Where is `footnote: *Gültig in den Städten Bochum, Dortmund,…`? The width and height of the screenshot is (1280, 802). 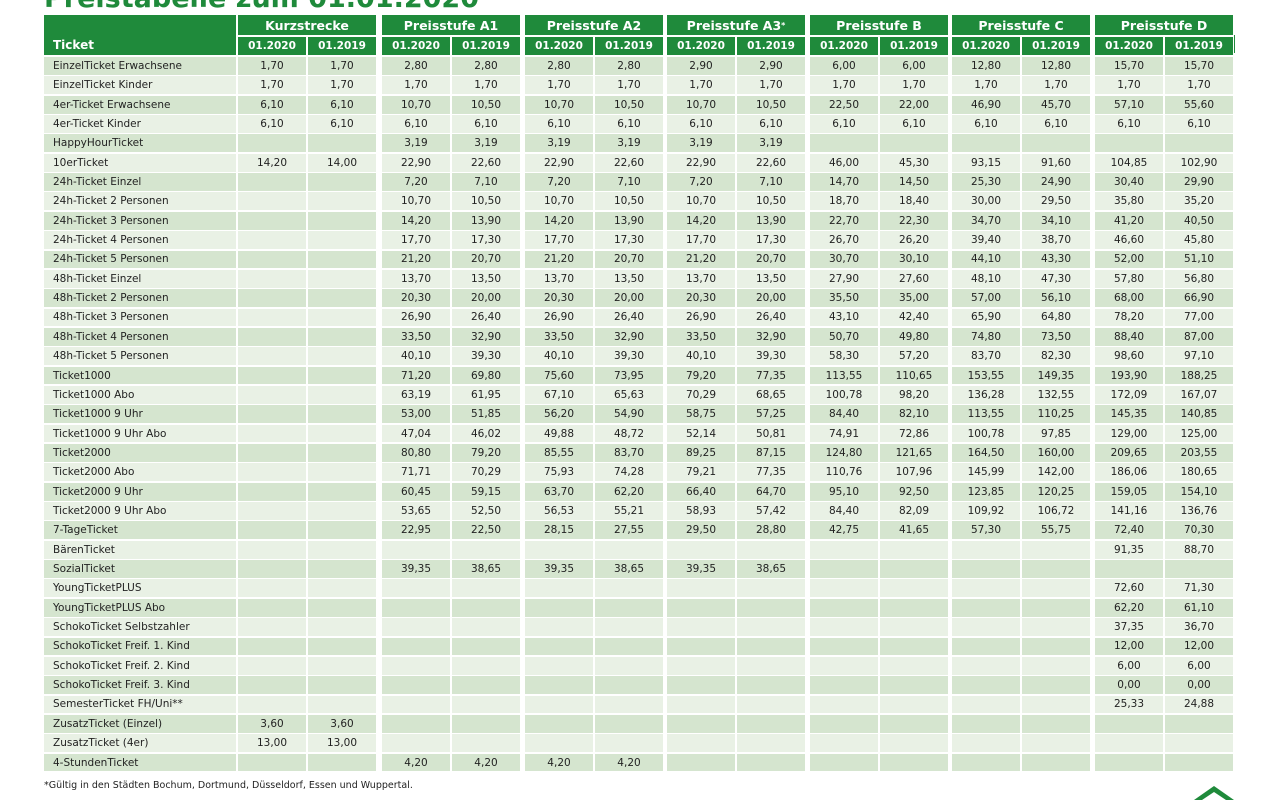 footnote: *Gültig in den Städten Bochum, Dortmund,… is located at coordinates (228, 785).